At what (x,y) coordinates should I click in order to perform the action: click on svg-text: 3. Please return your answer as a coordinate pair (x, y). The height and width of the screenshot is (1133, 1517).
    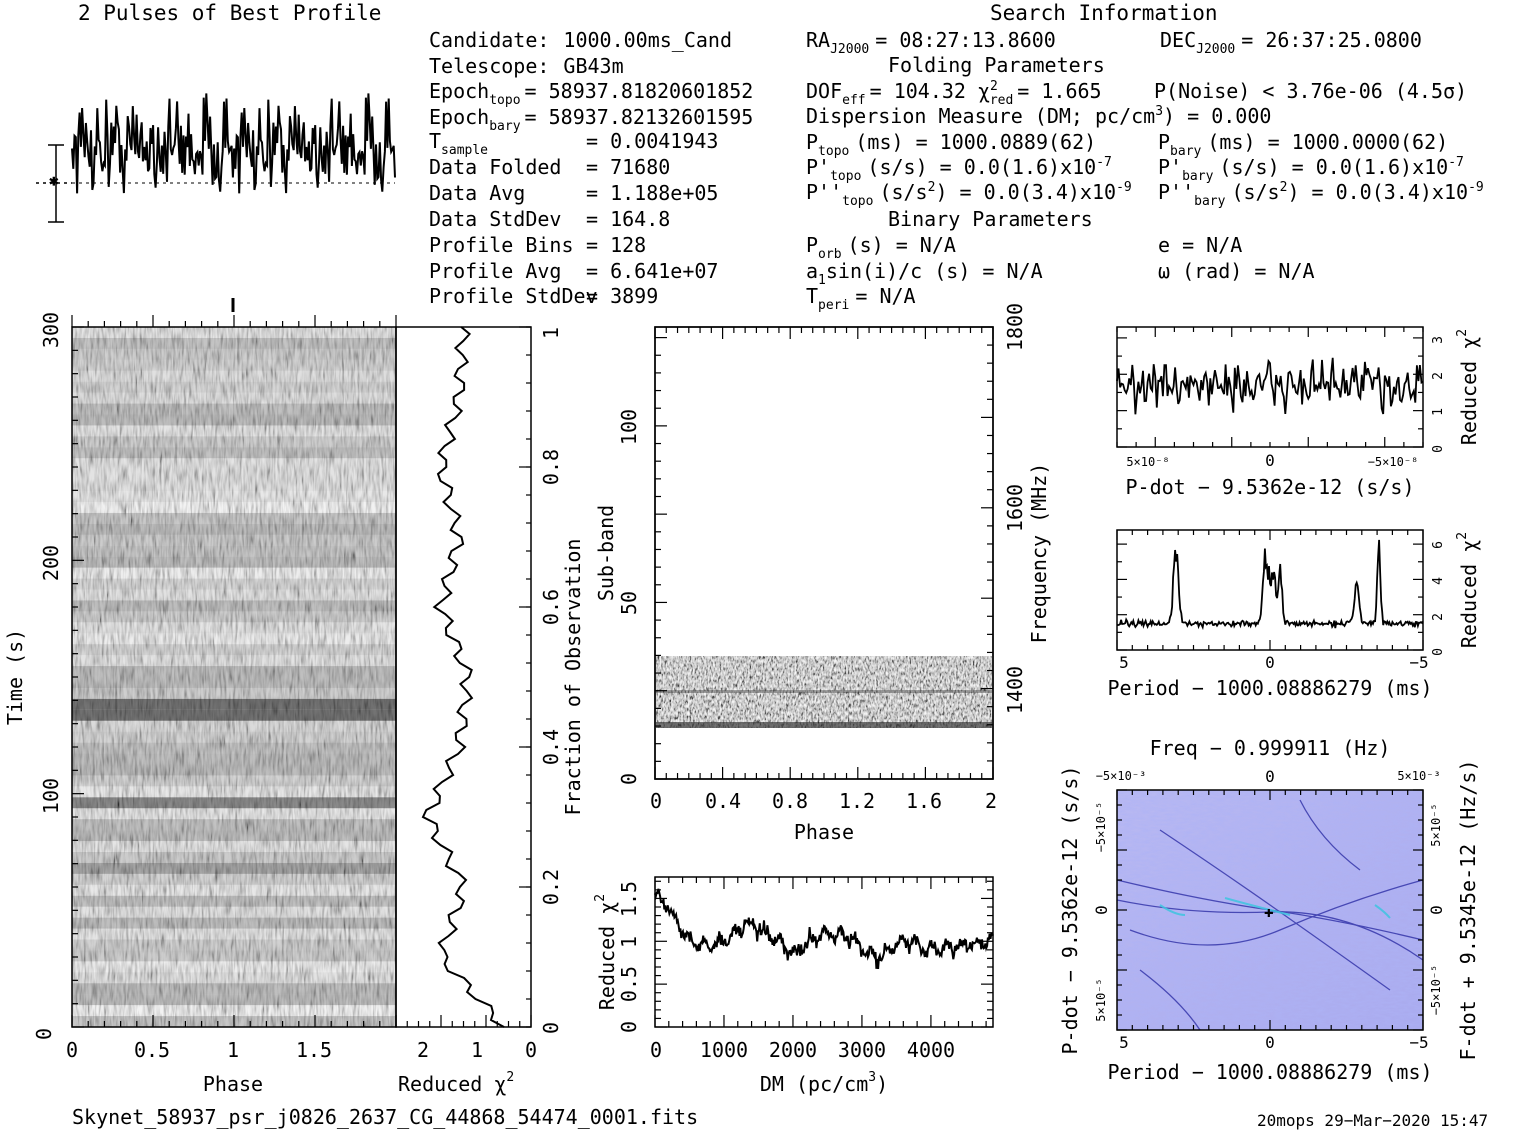
    Looking at the image, I should click on (1438, 340).